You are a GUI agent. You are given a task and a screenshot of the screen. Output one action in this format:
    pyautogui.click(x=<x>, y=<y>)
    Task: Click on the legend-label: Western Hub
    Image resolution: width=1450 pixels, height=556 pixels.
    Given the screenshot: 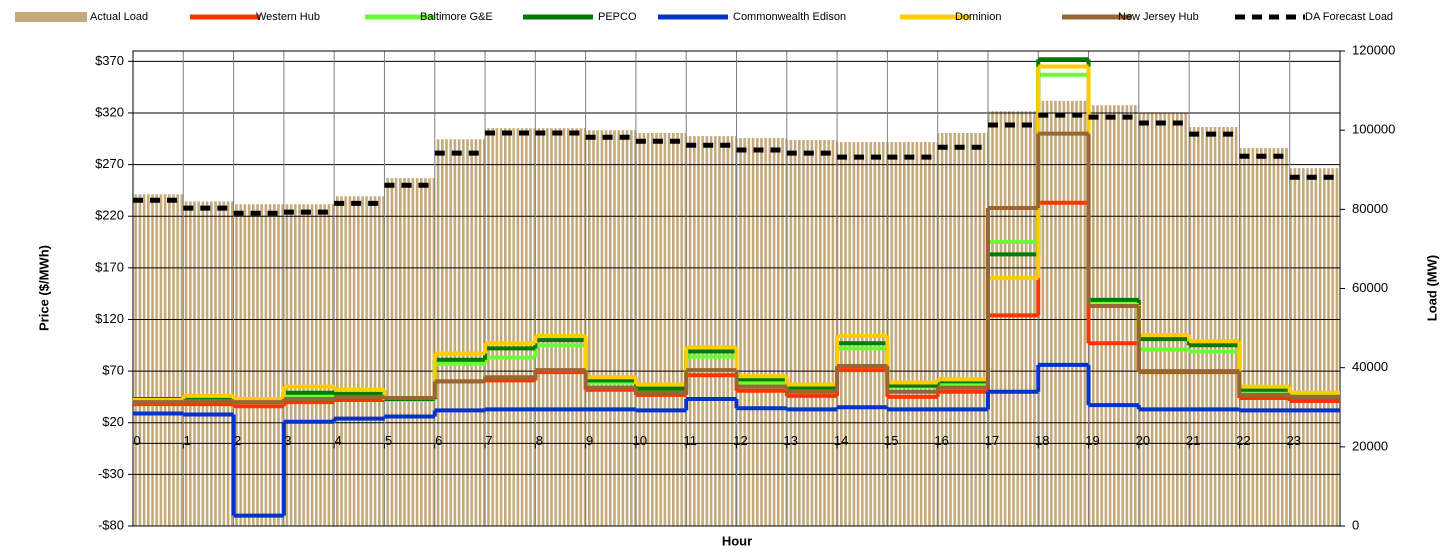 What is the action you would take?
    pyautogui.click(x=288, y=17)
    